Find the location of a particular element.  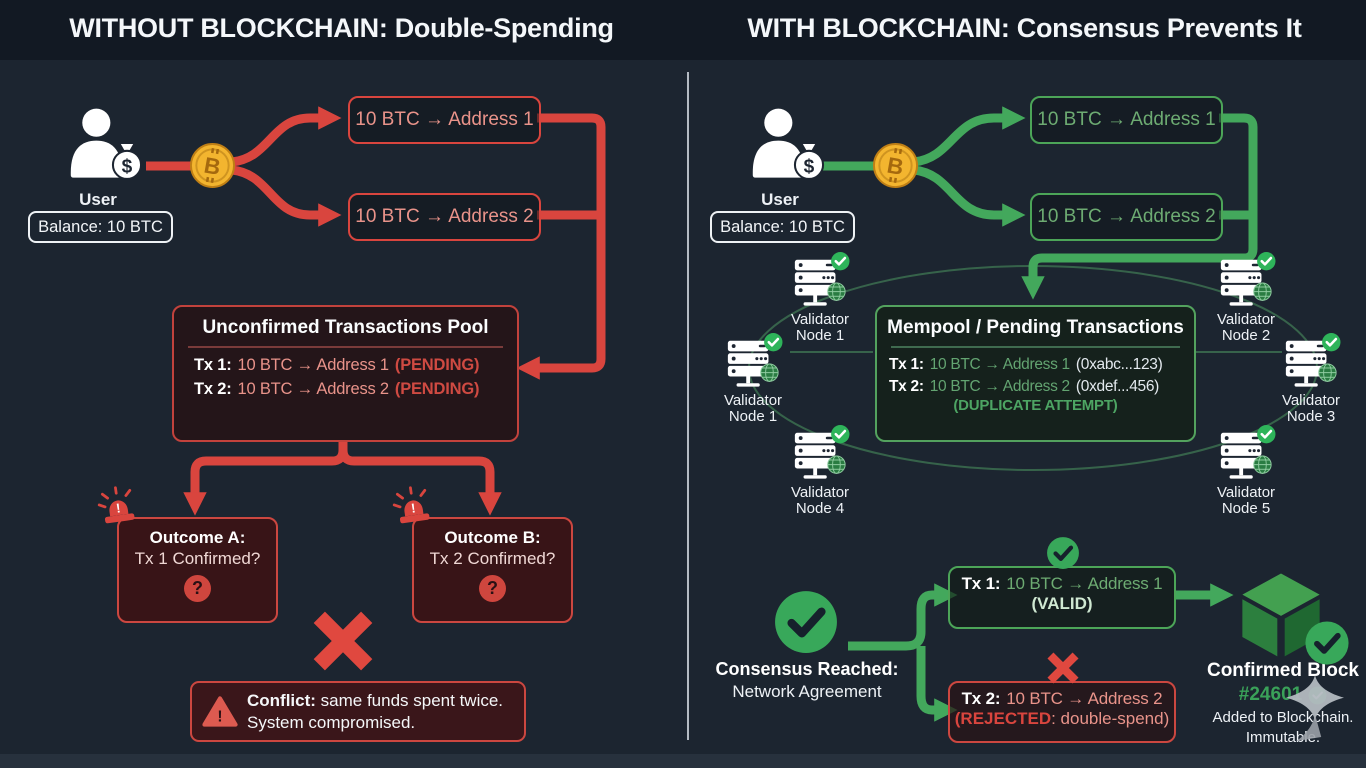

tx-valid-box: Tx 1: 10 BTC → Address 1 (VALID) is located at coordinates (1062, 597).